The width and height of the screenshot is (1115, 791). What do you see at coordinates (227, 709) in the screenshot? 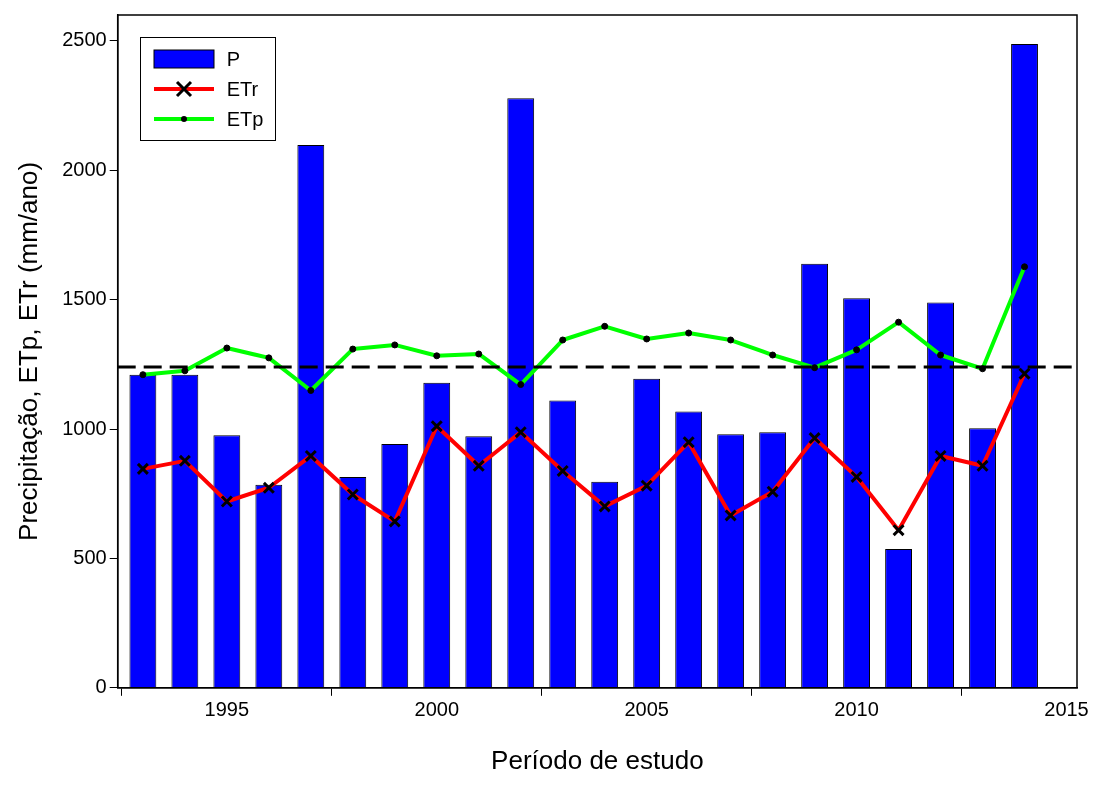
I see `x-tick-label: 1995` at bounding box center [227, 709].